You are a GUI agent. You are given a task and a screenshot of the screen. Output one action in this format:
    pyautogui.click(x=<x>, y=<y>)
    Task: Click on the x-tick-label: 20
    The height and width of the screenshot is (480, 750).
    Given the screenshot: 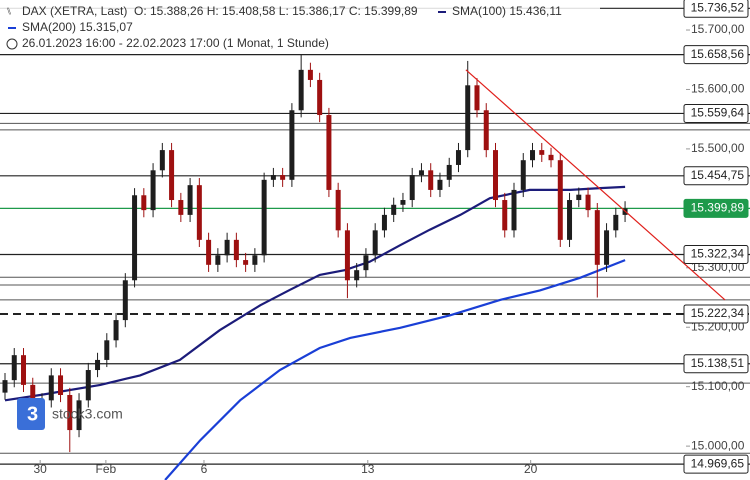 What is the action you would take?
    pyautogui.click(x=531, y=469)
    